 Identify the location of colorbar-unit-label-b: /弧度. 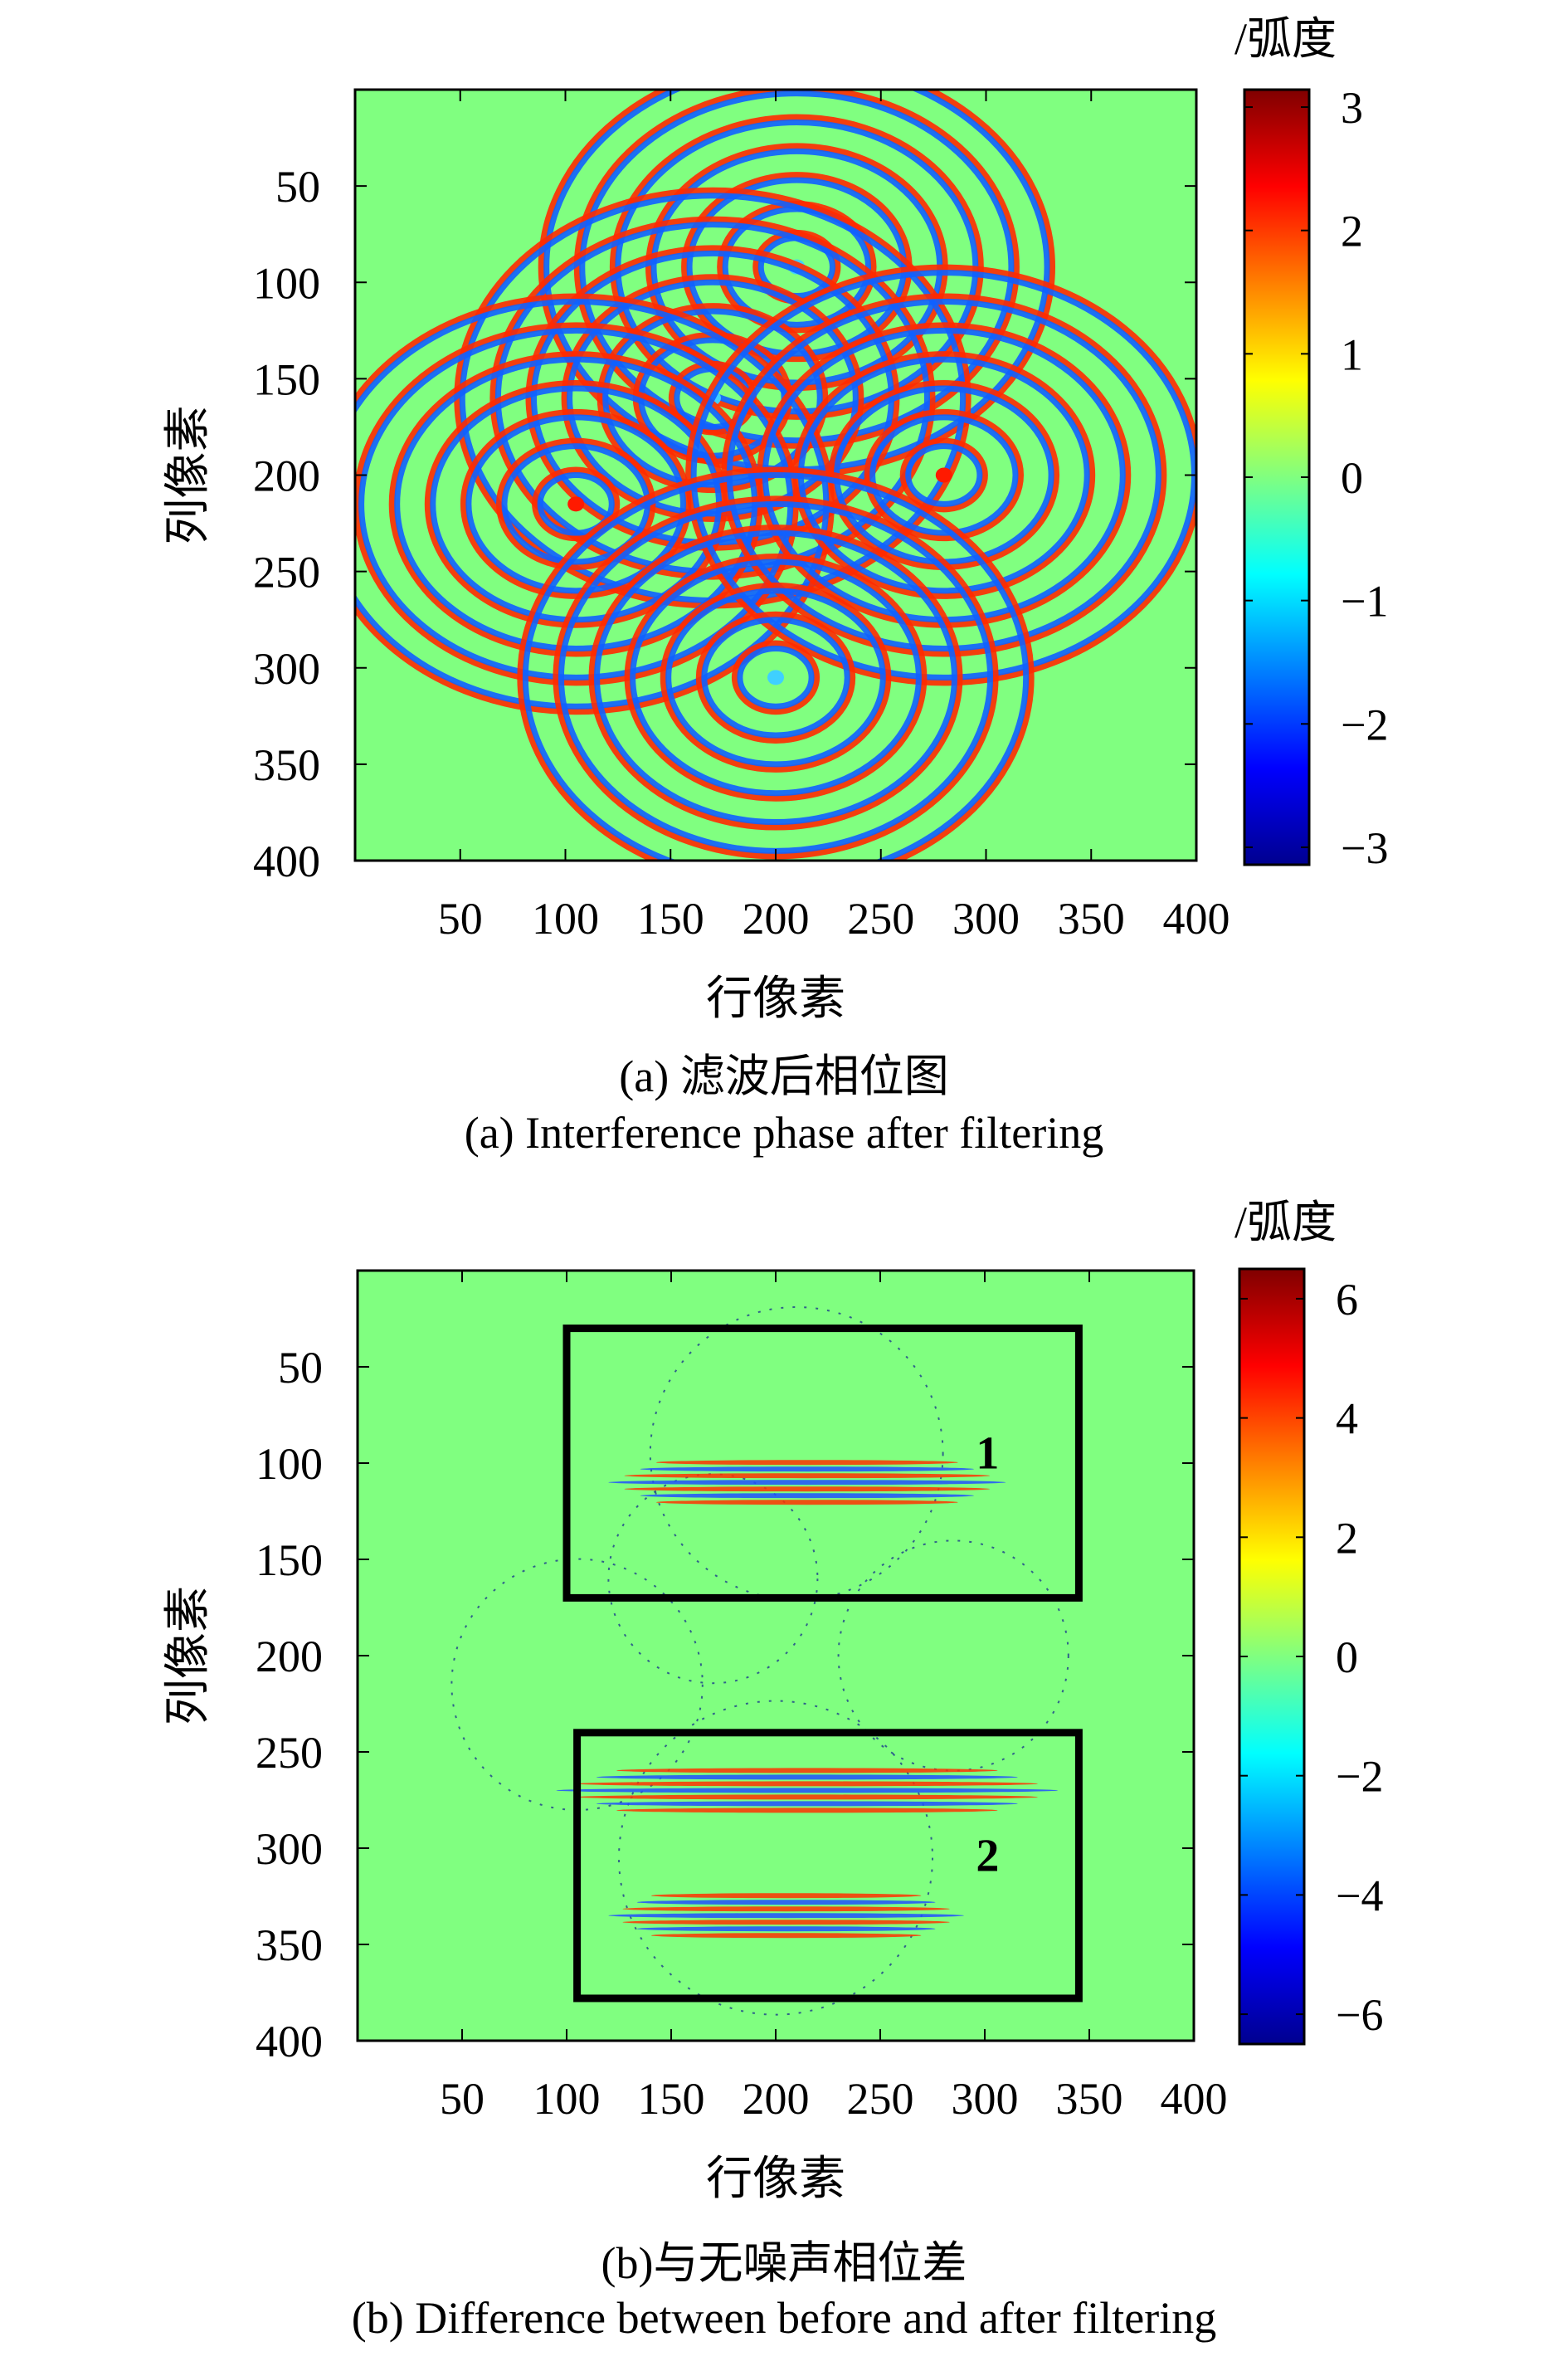
(1285, 1222).